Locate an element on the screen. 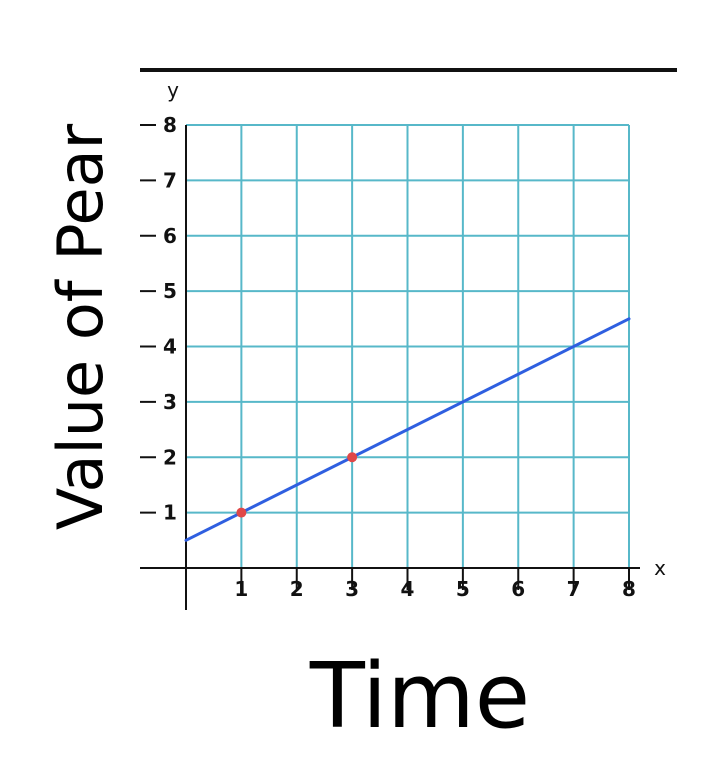  y-axis-label: Value of Pear is located at coordinates (80, 326).